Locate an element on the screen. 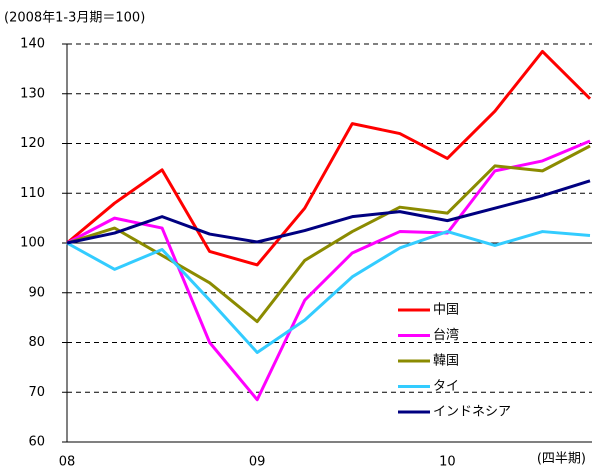  y-tick-label: 70 is located at coordinates (36, 392).